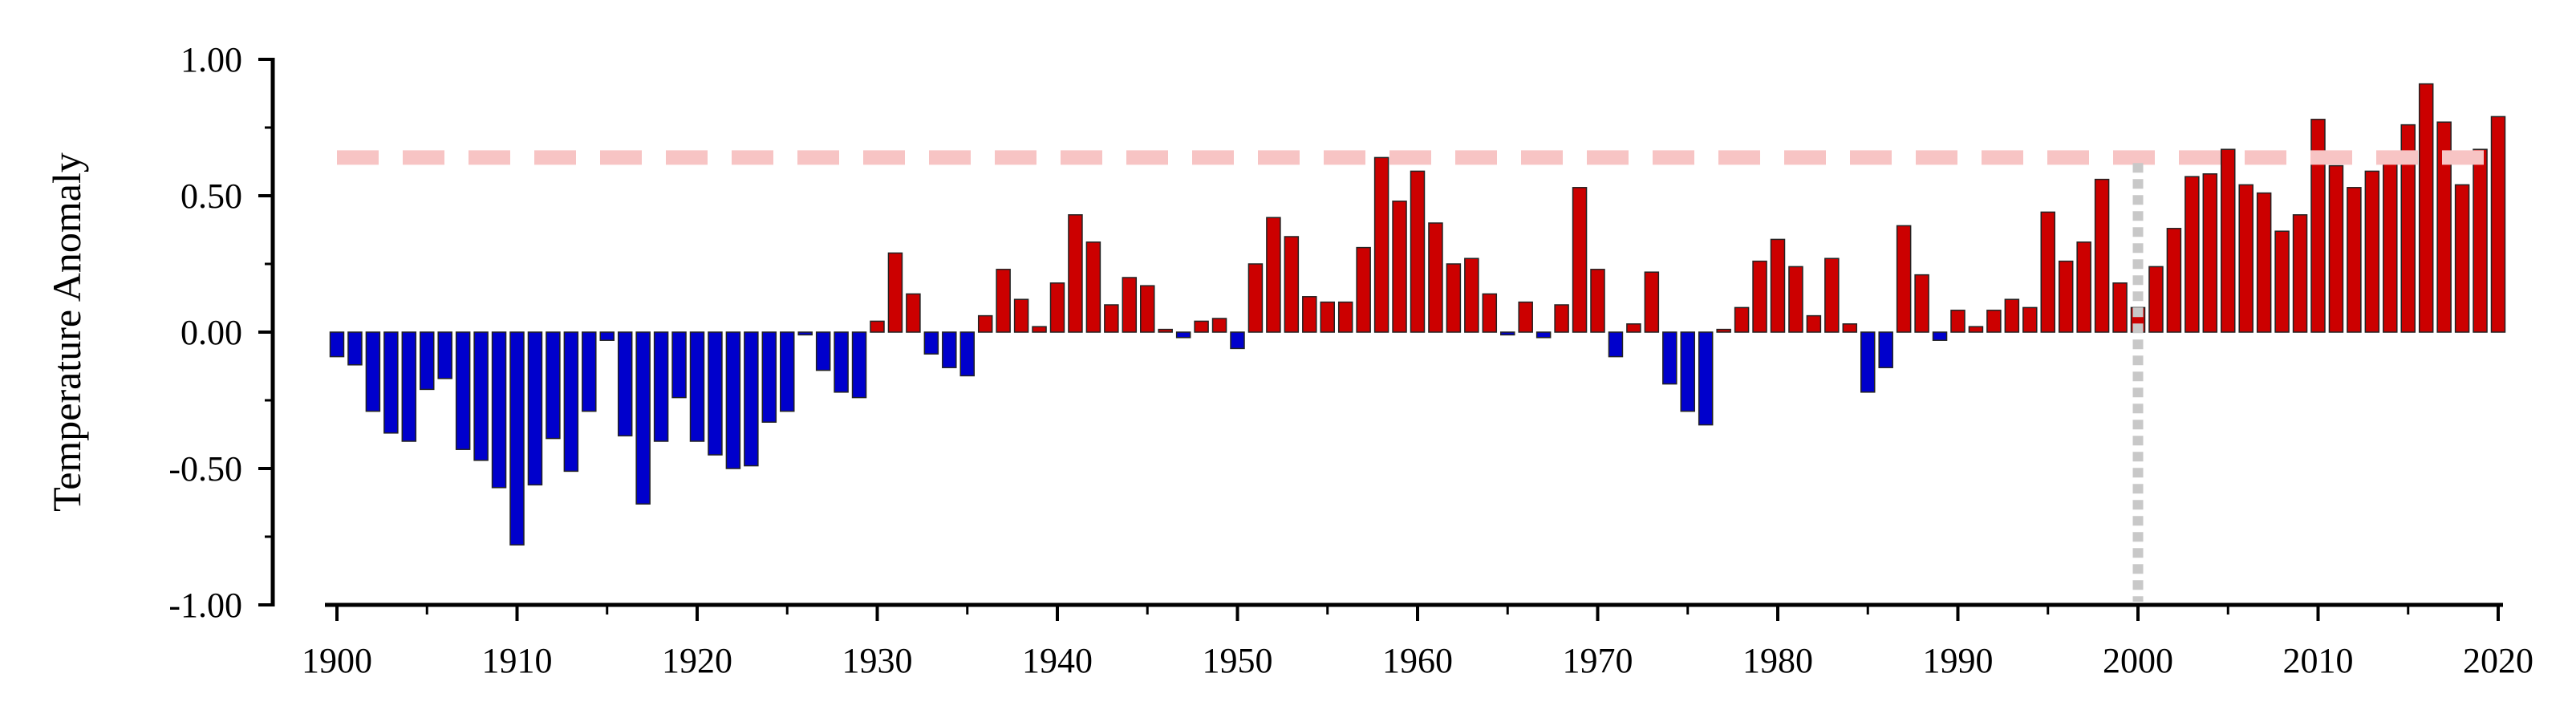  I want to click on bar-1936, so click(985, 323).